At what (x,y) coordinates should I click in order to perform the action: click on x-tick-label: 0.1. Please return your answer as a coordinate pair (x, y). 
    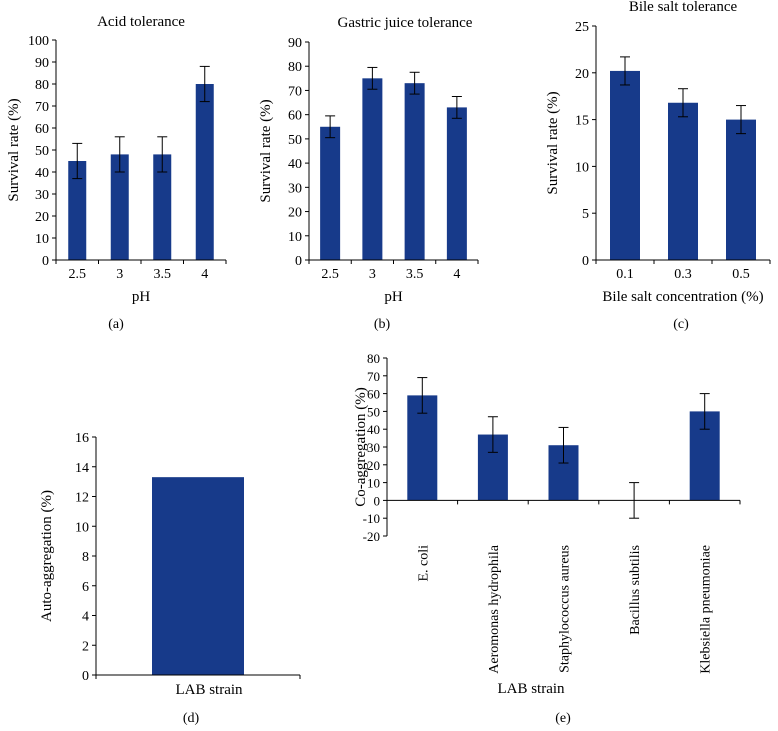
    Looking at the image, I should click on (625, 274).